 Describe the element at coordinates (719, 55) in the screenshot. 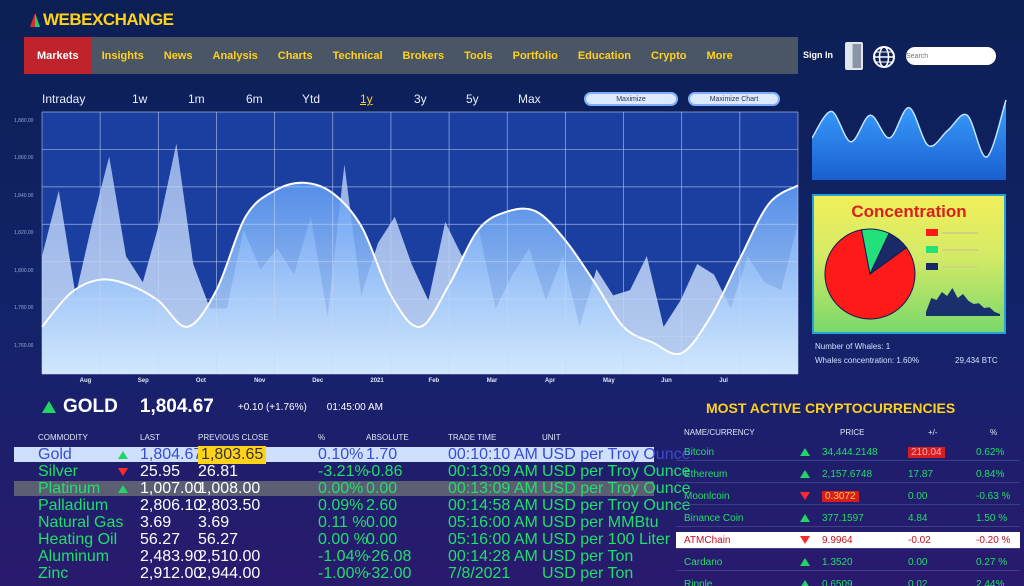

I see `nav-more: More` at that location.